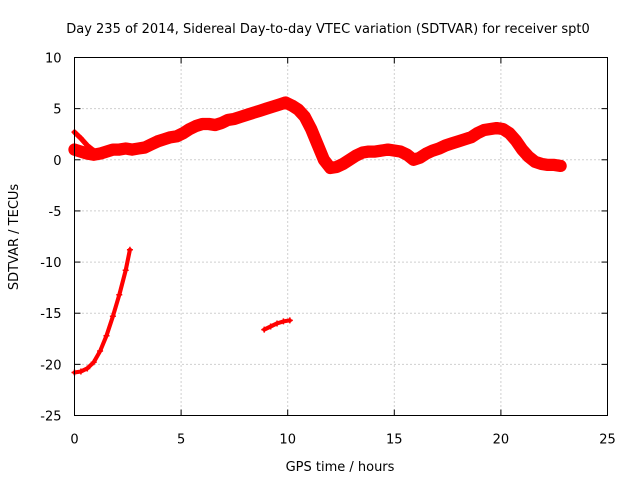  What do you see at coordinates (14, 237) in the screenshot?
I see `y-axis-label: SDTVAR / TECUs` at bounding box center [14, 237].